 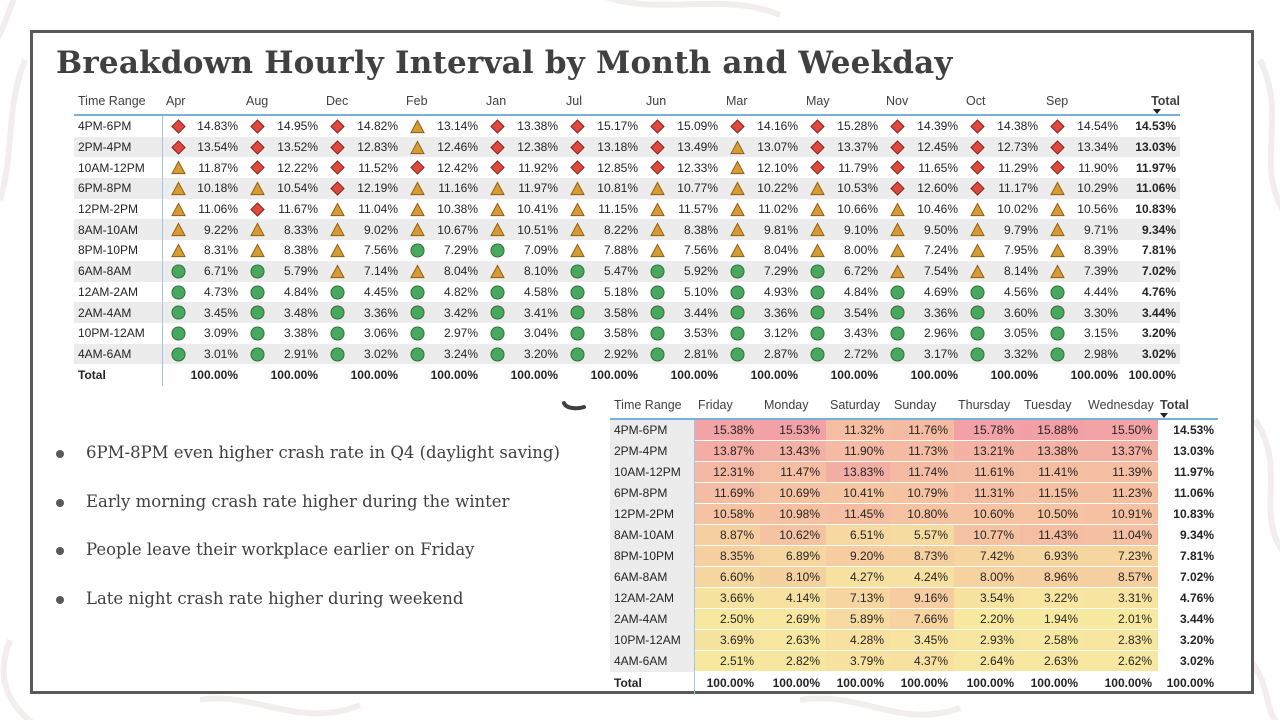 I want to click on row-label: 8AM-10AM, so click(x=118, y=230).